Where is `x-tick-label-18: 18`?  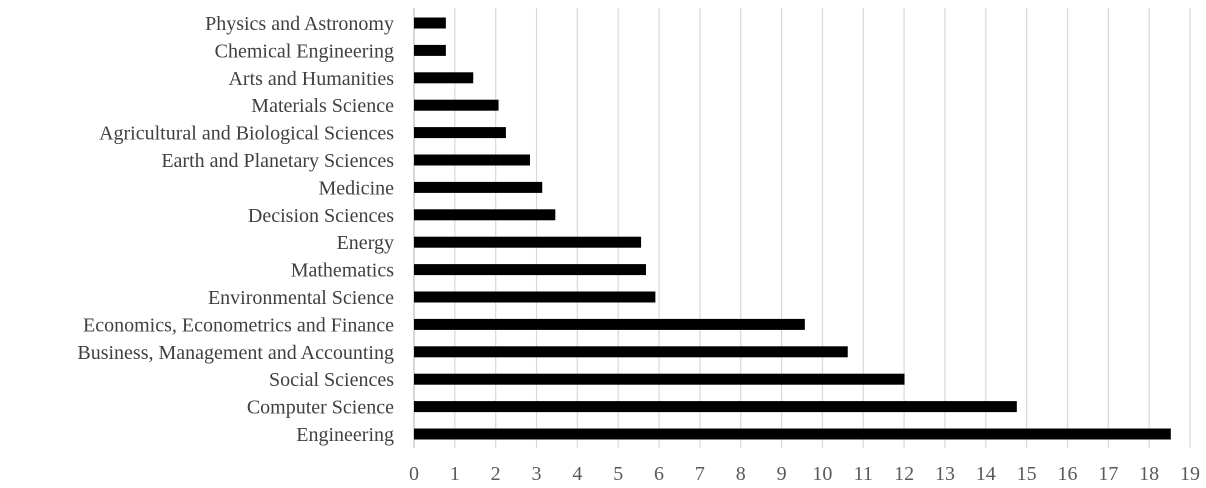
x-tick-label-18: 18 is located at coordinates (1149, 474).